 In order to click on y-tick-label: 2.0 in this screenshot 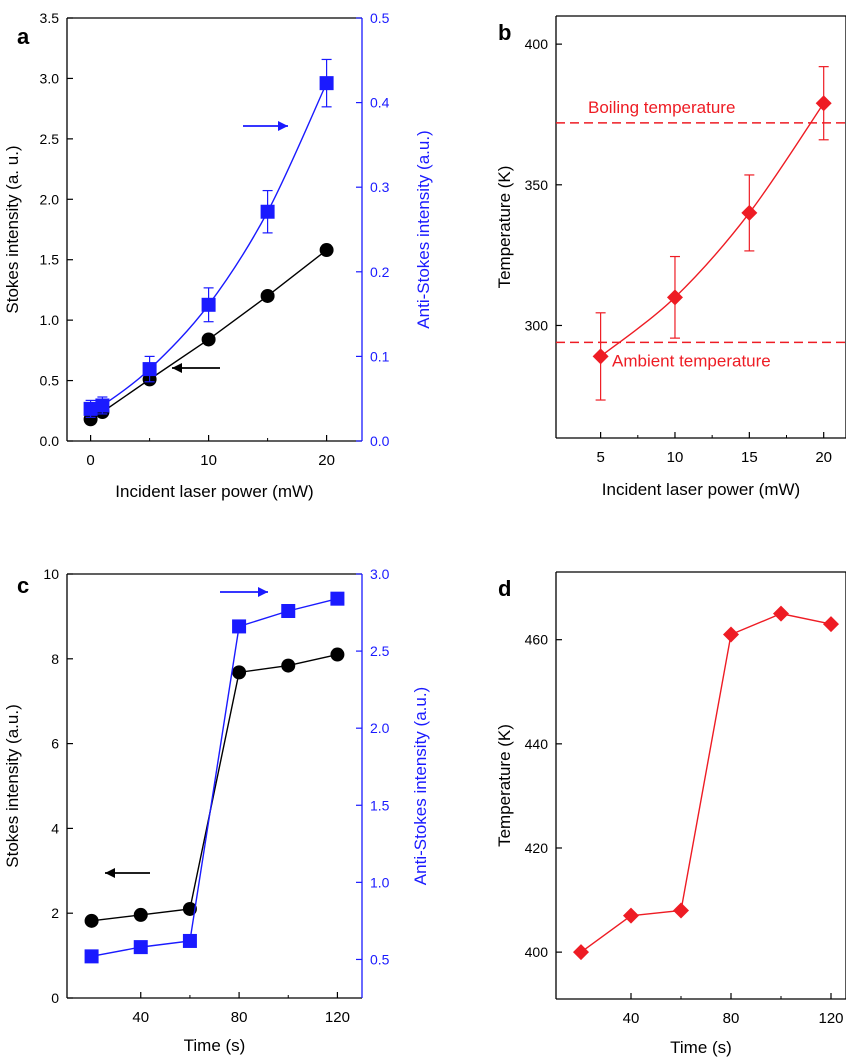, I will do `click(50, 199)`.